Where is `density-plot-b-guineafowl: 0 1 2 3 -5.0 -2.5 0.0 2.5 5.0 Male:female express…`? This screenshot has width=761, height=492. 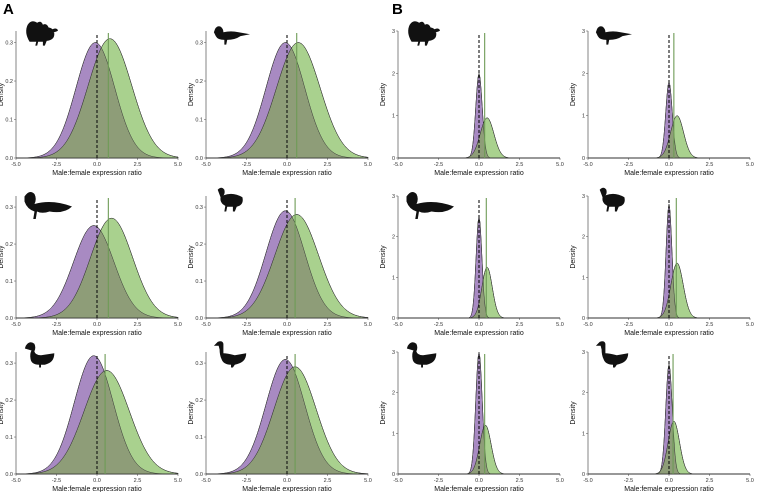
density-plot-b-guineafowl: 0 1 2 3 -5.0 -2.5 0.0 2.5 5.0 Male:female express… is located at coordinates (662, 262).